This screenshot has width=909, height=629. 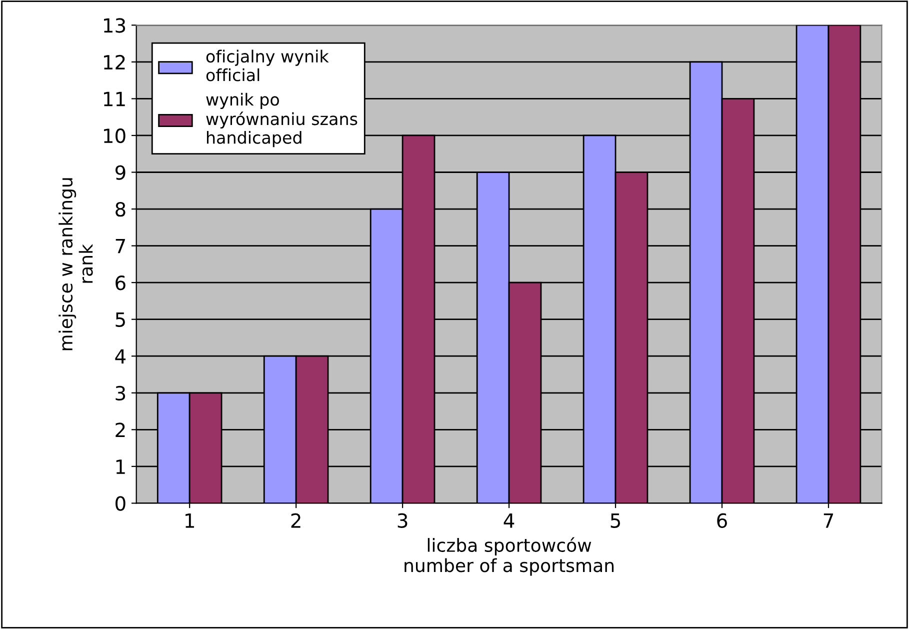 What do you see at coordinates (120, 356) in the screenshot?
I see `y-tick-label: 4` at bounding box center [120, 356].